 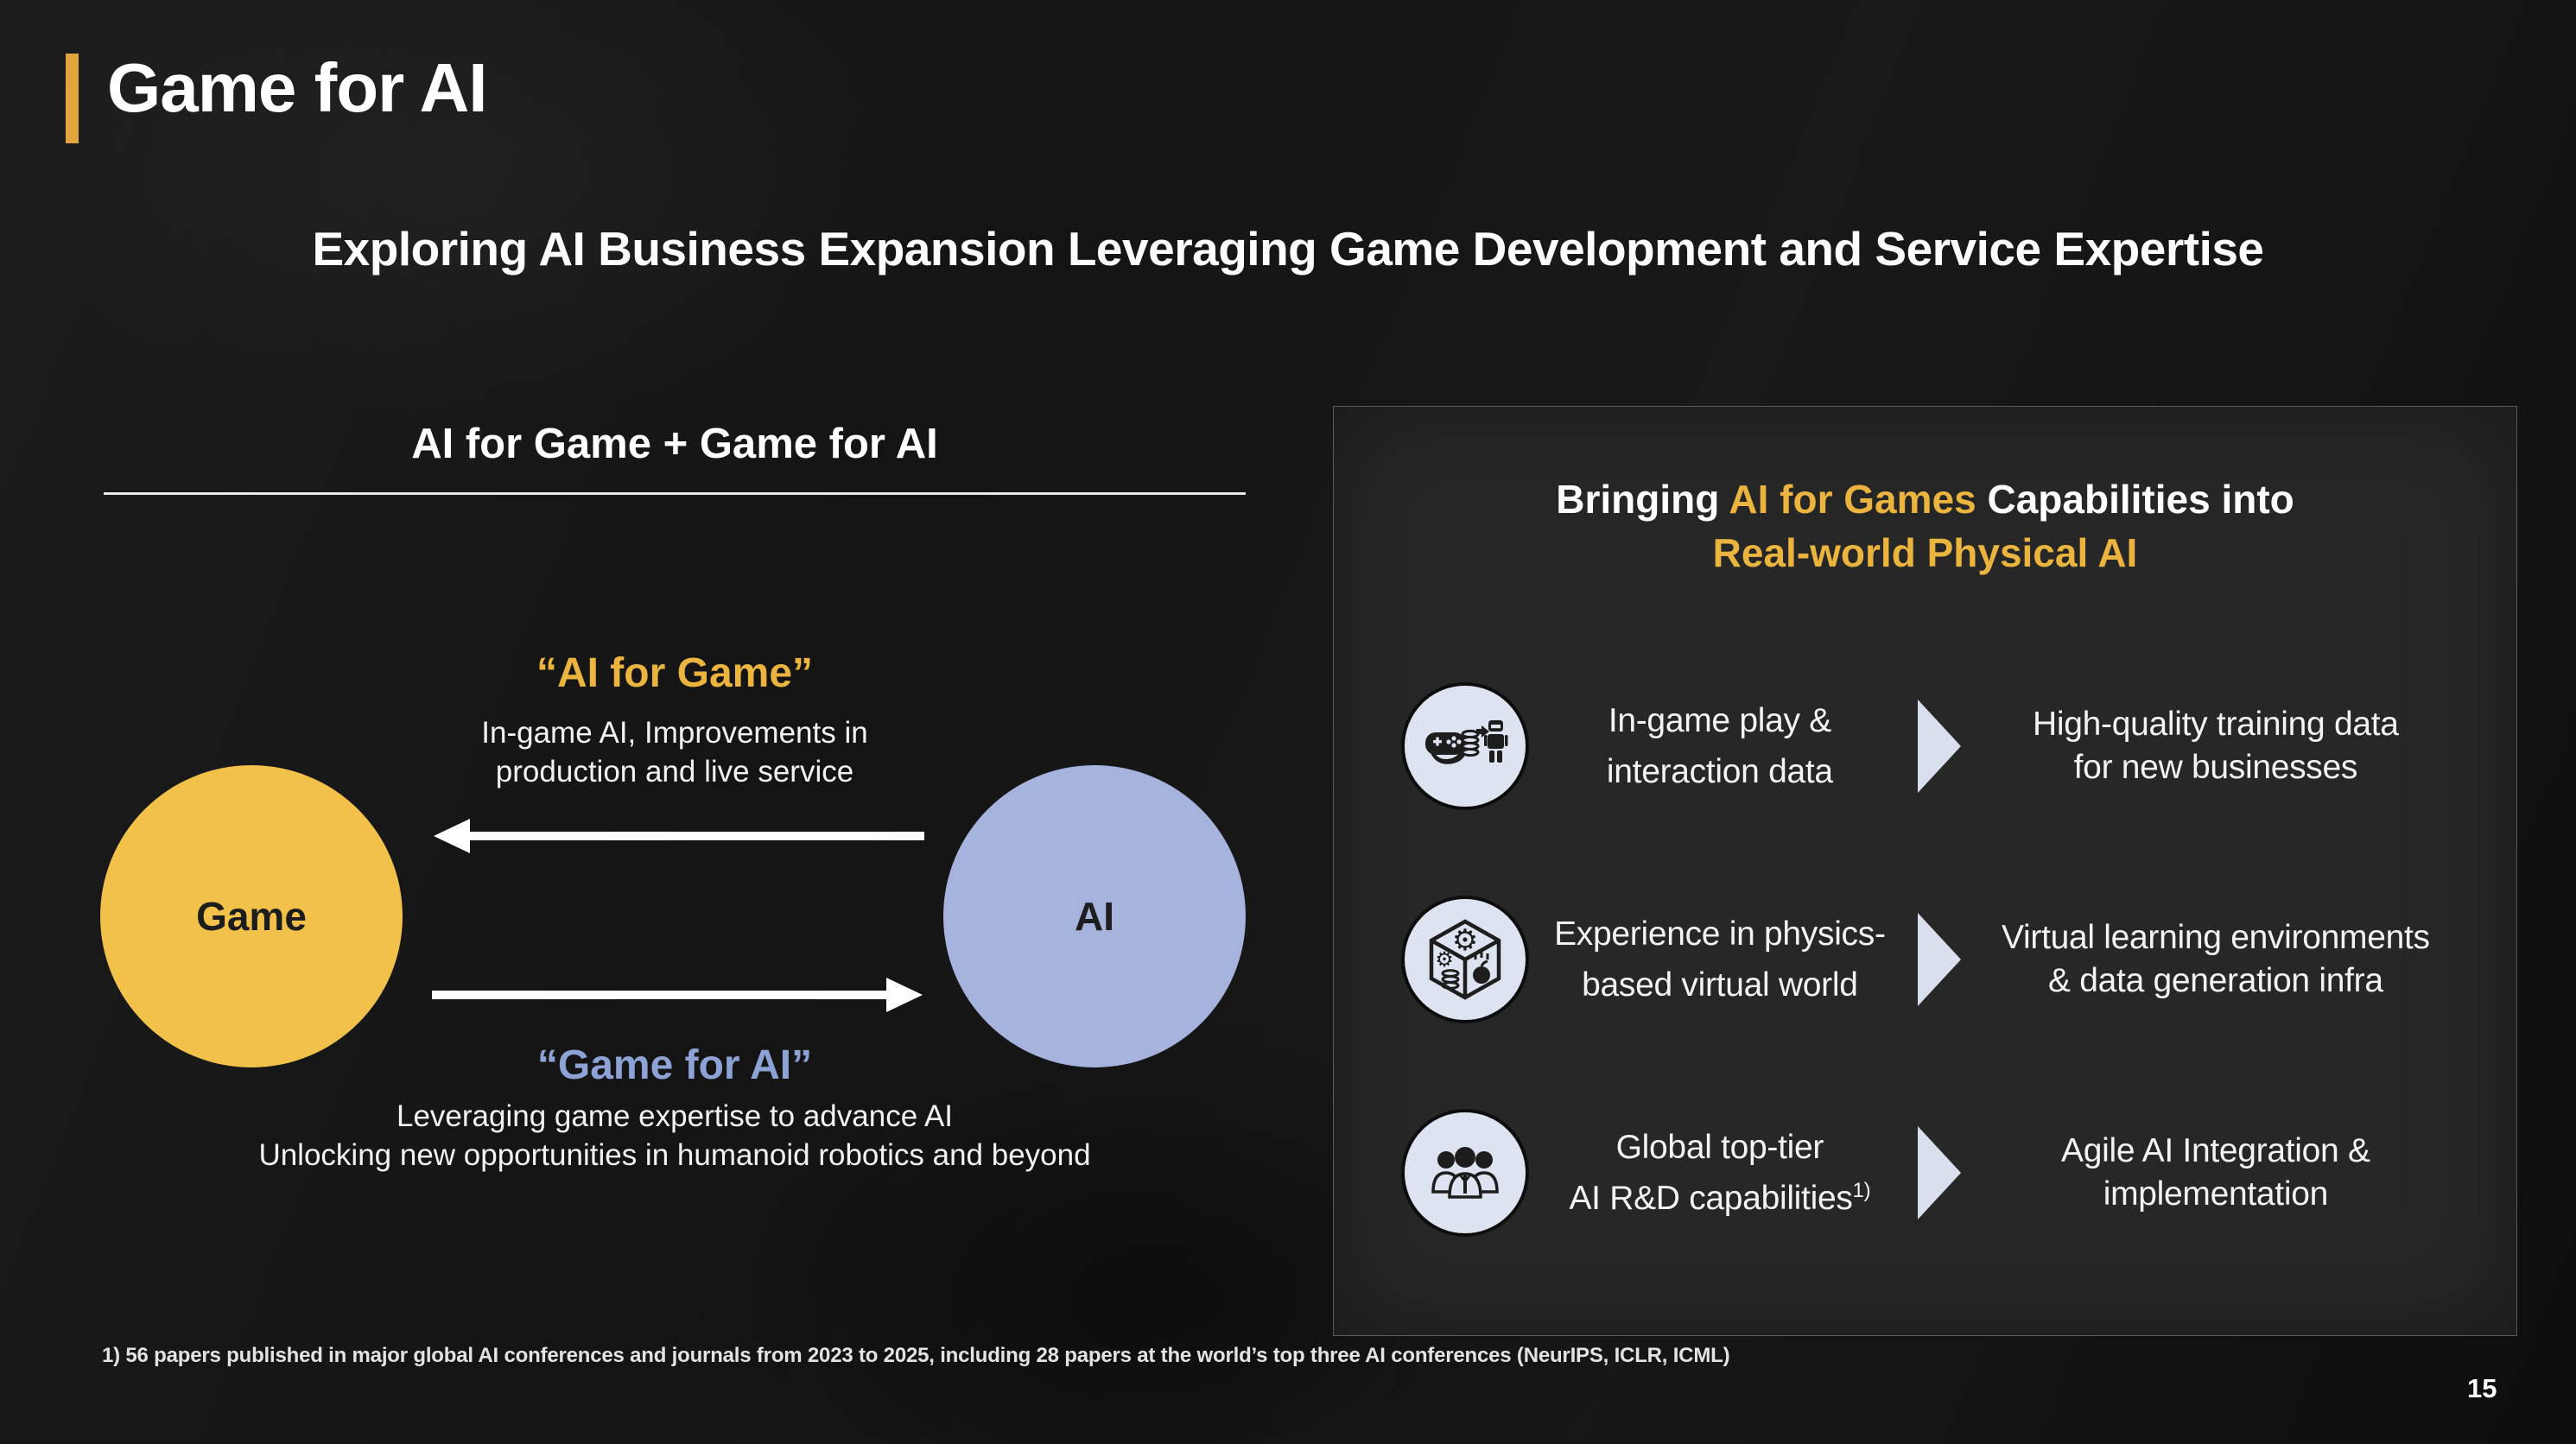 What do you see at coordinates (1719, 720) in the screenshot?
I see `row1-source-line1: In-game play &` at bounding box center [1719, 720].